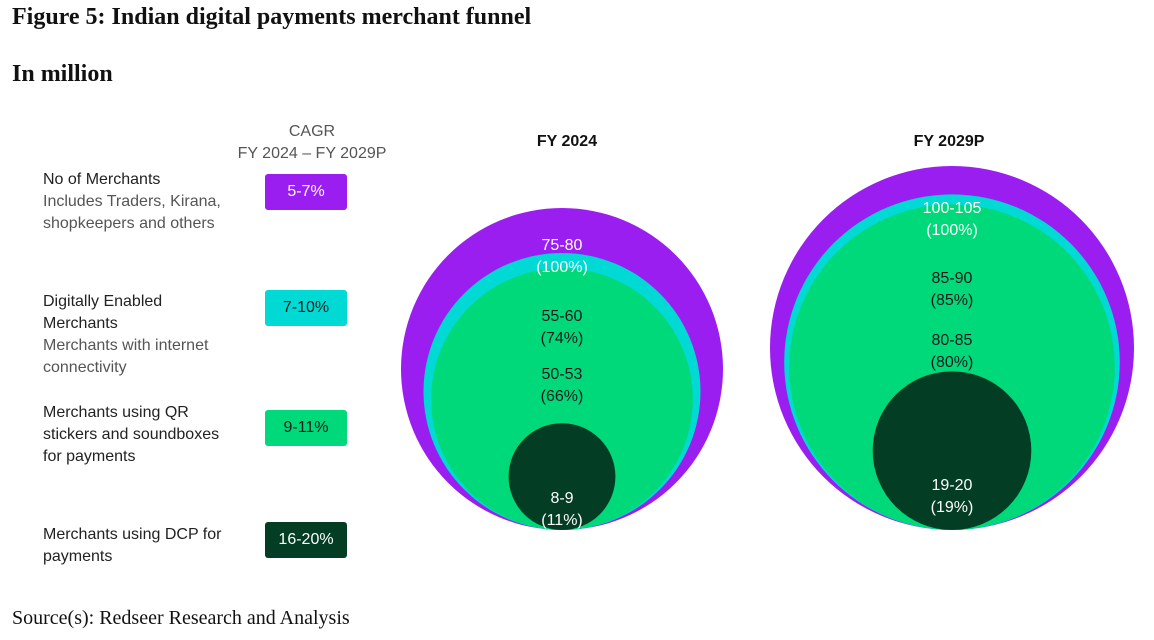 This screenshot has width=1154, height=640. Describe the element at coordinates (89, 456) in the screenshot. I see `legend-row-label: for payments` at that location.